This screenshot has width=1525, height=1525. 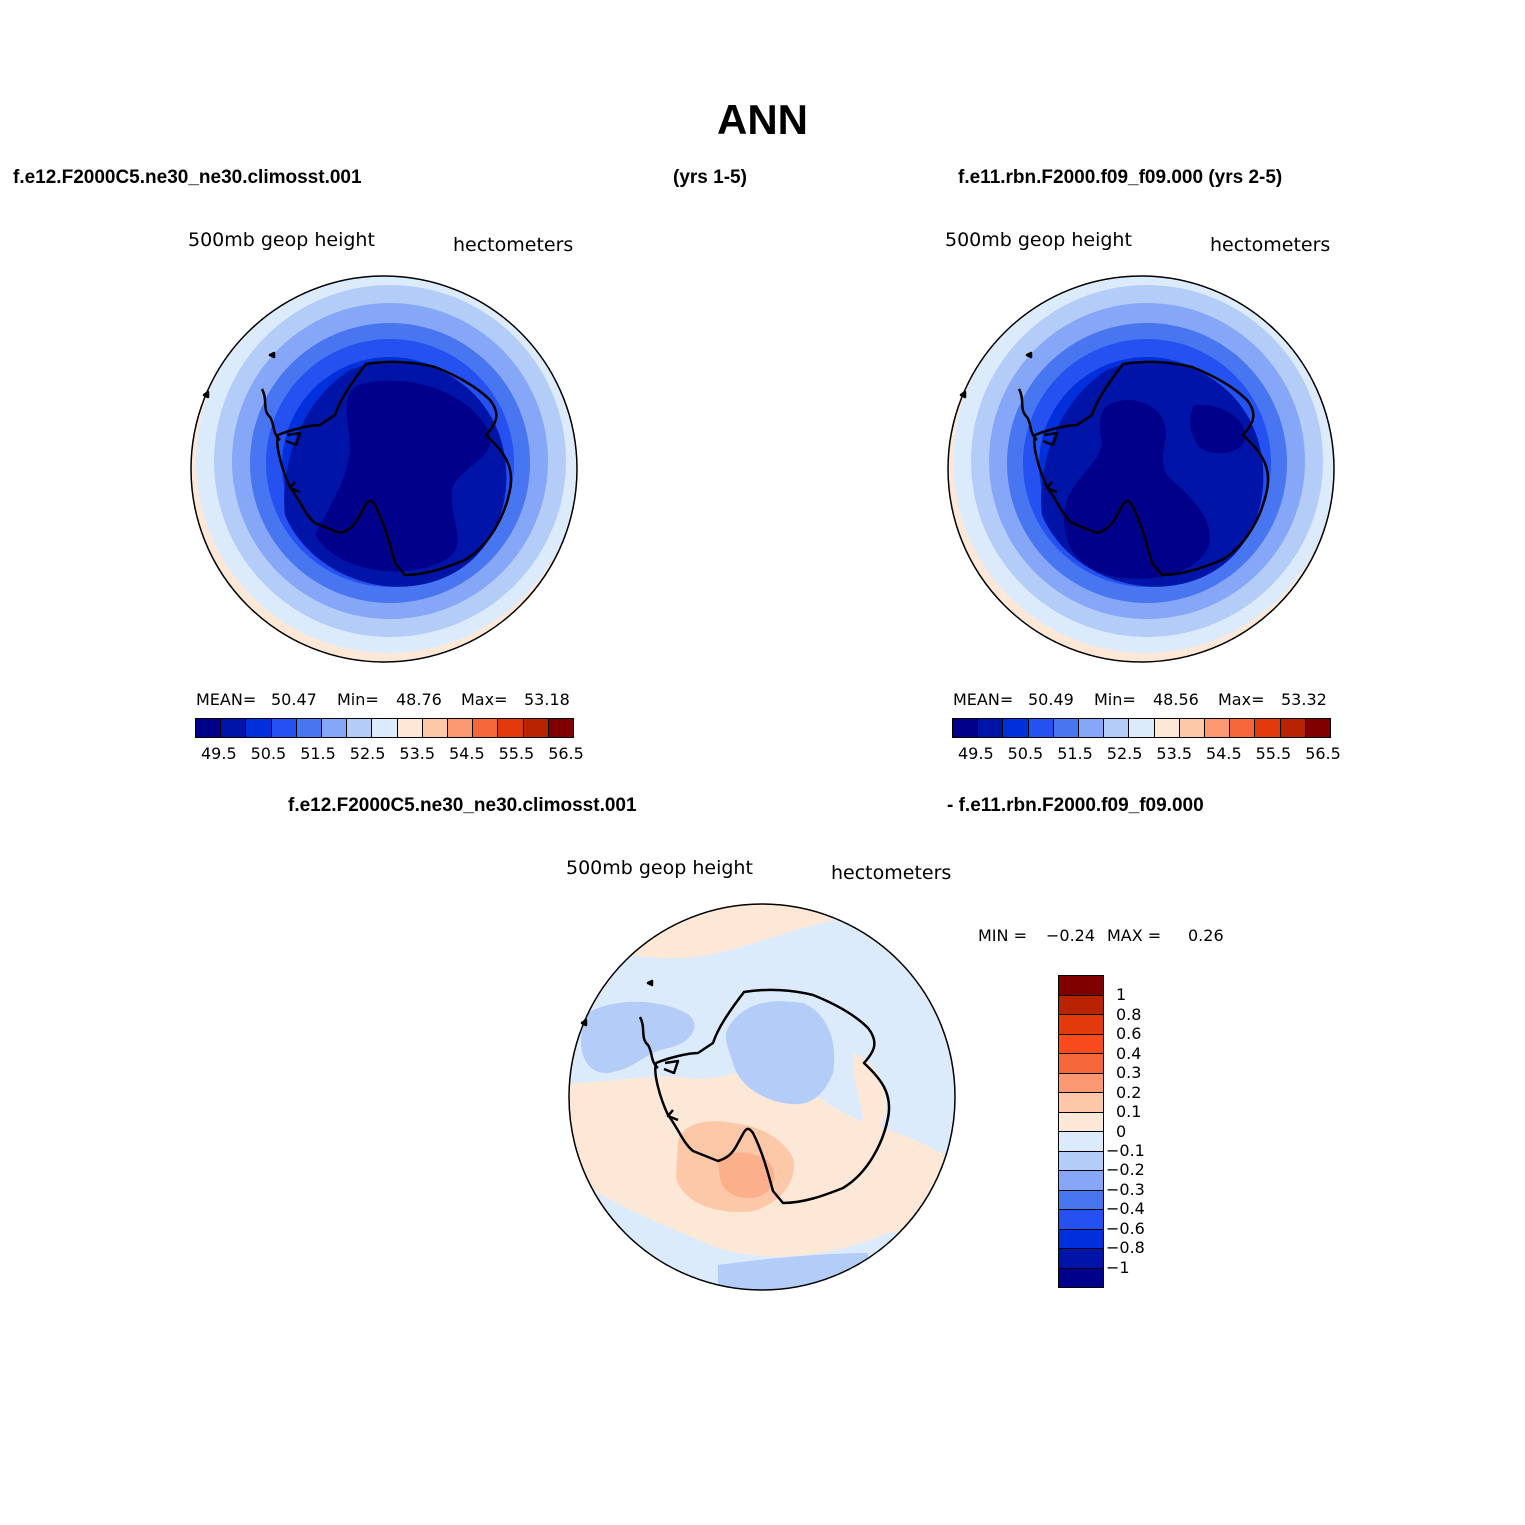 What do you see at coordinates (1115, 699) in the screenshot?
I see `panel2-min-label: Min=` at bounding box center [1115, 699].